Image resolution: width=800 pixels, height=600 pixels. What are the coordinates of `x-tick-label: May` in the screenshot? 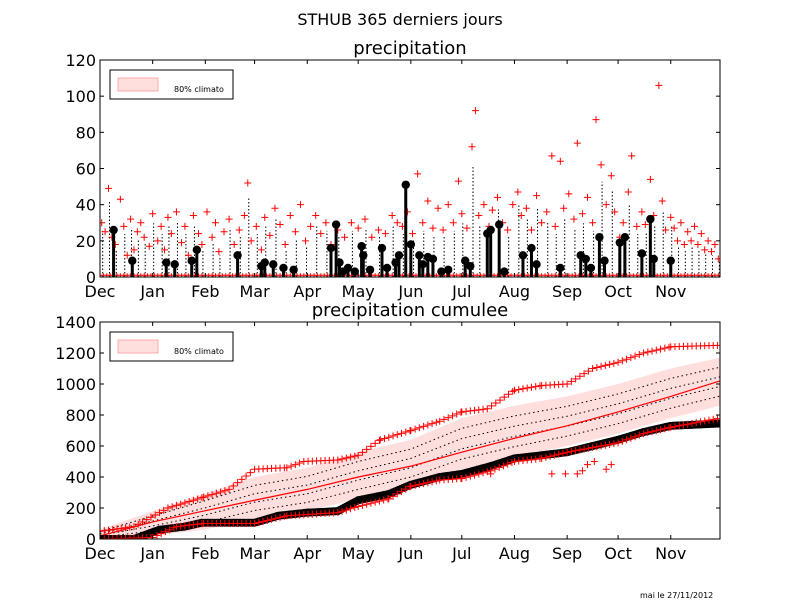 It's located at (358, 291).